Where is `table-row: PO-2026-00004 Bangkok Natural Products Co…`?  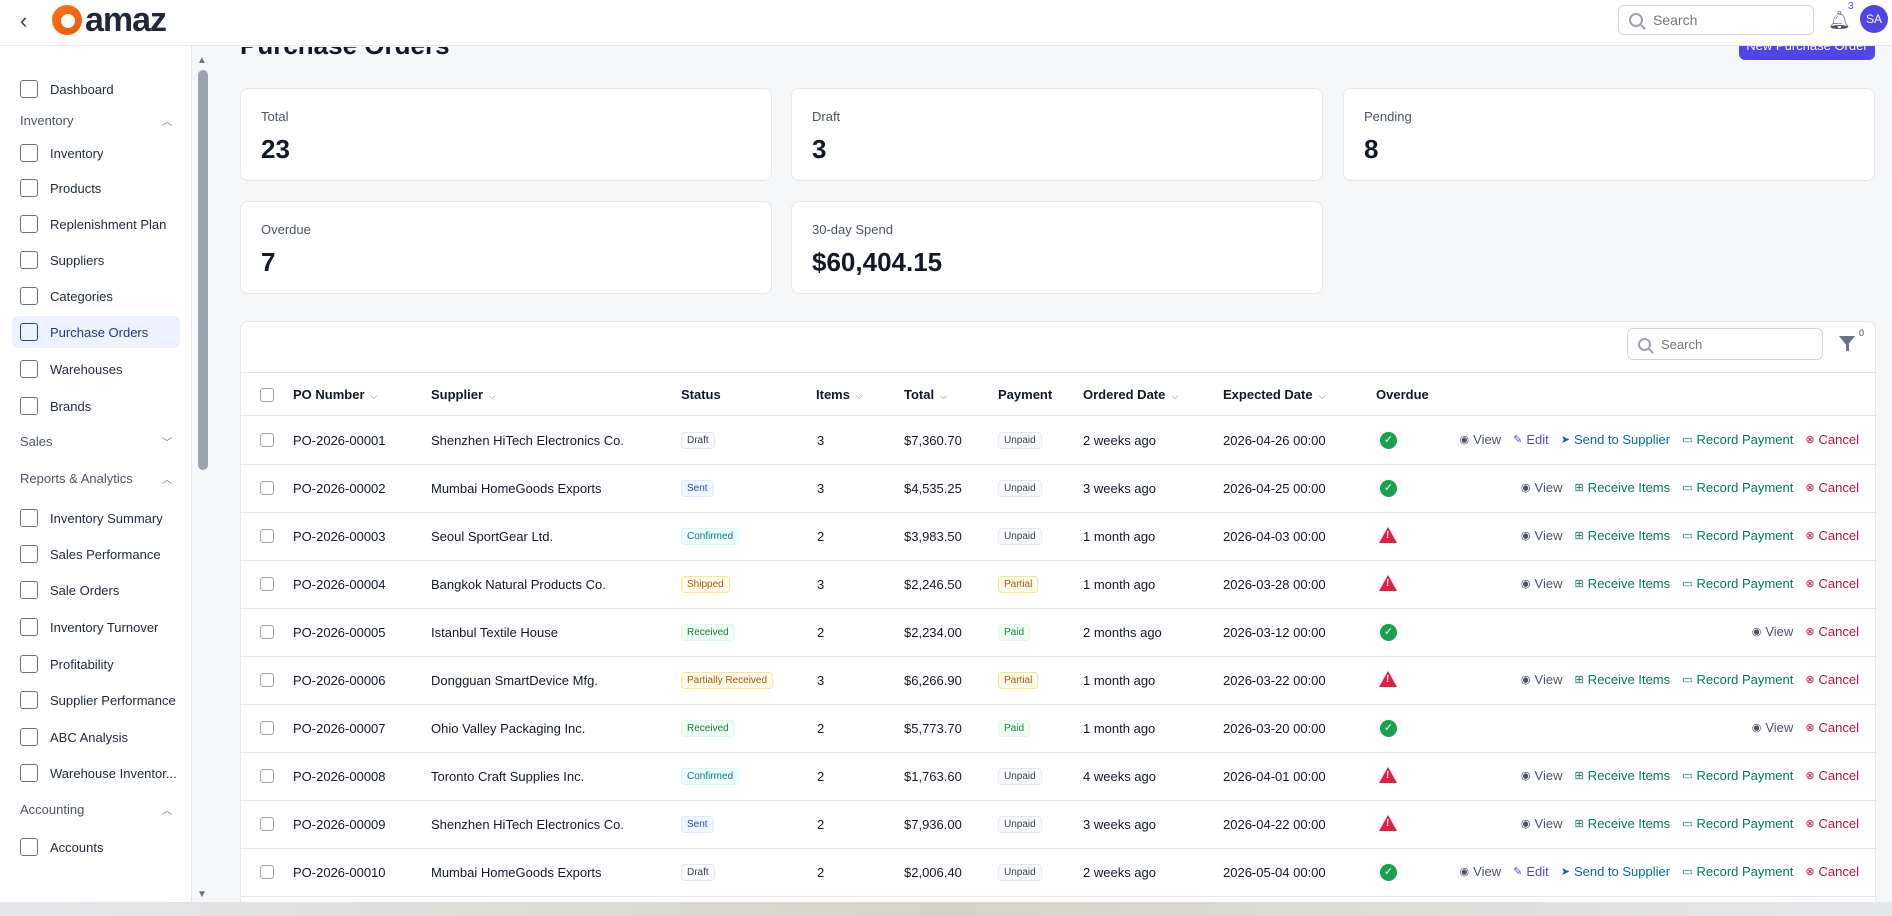 table-row: PO-2026-00004 Bangkok Natural Products Co… is located at coordinates (1059, 585).